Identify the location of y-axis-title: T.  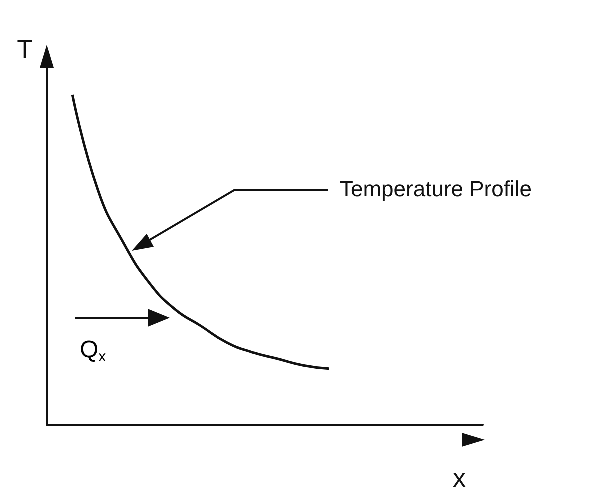
(25, 49).